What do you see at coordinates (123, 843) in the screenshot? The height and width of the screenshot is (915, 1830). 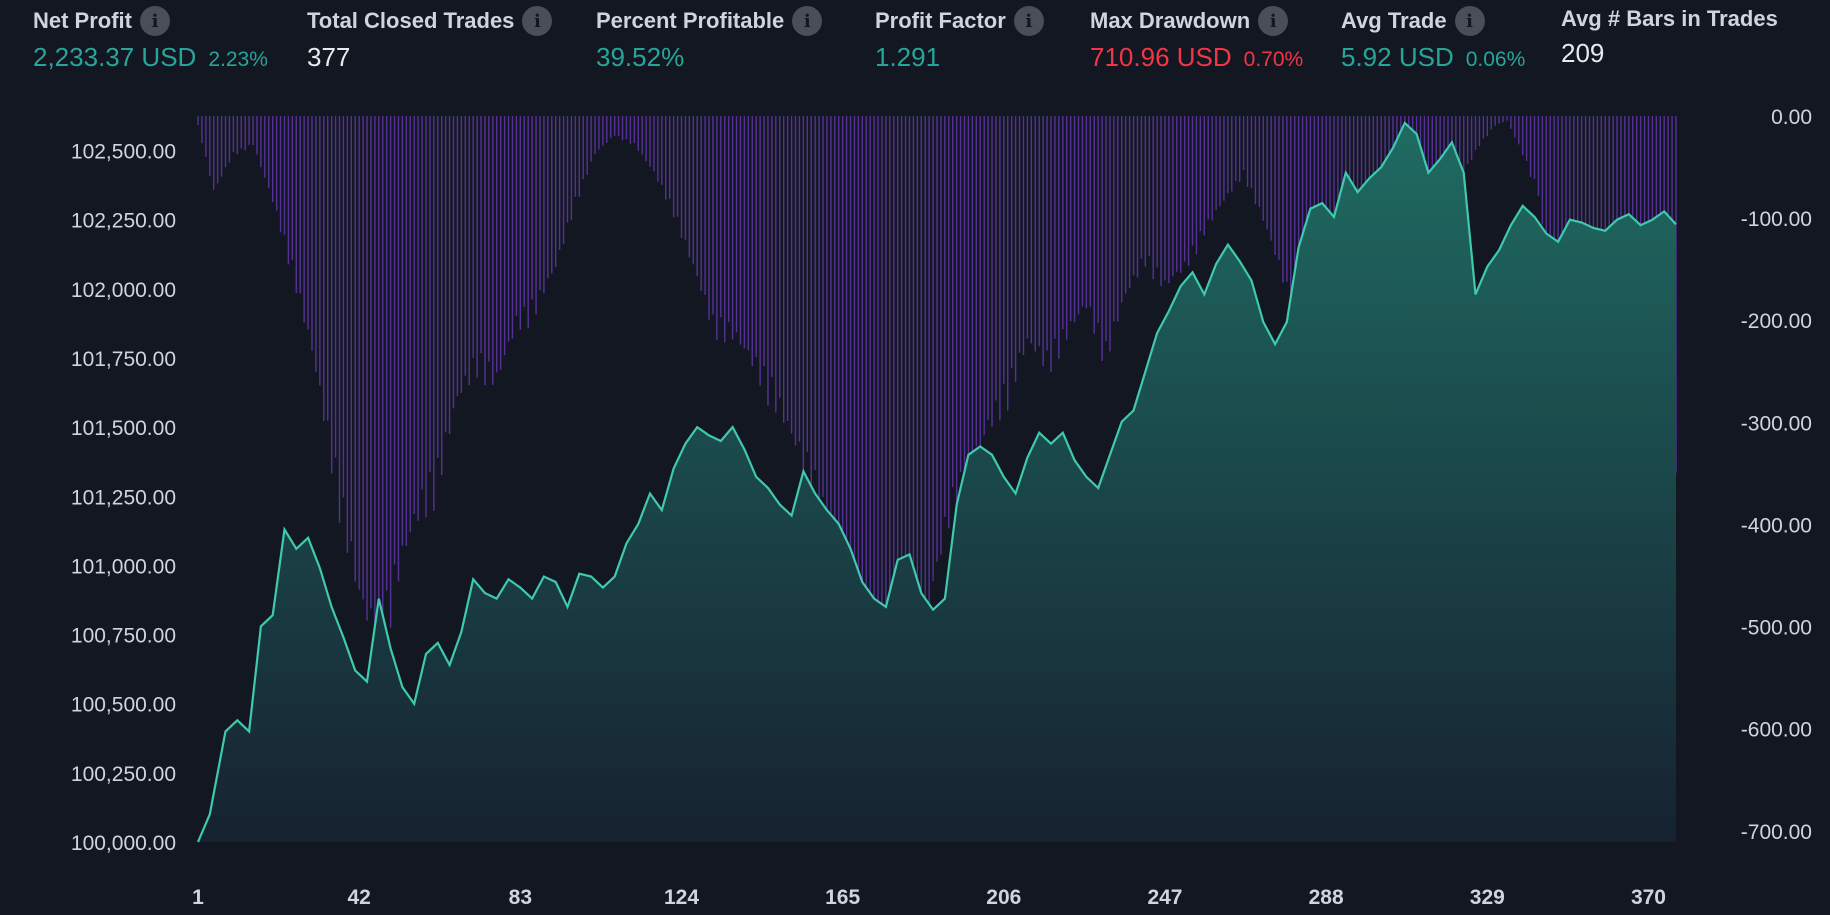 I see `left-axis-tick: 100,000.00` at bounding box center [123, 843].